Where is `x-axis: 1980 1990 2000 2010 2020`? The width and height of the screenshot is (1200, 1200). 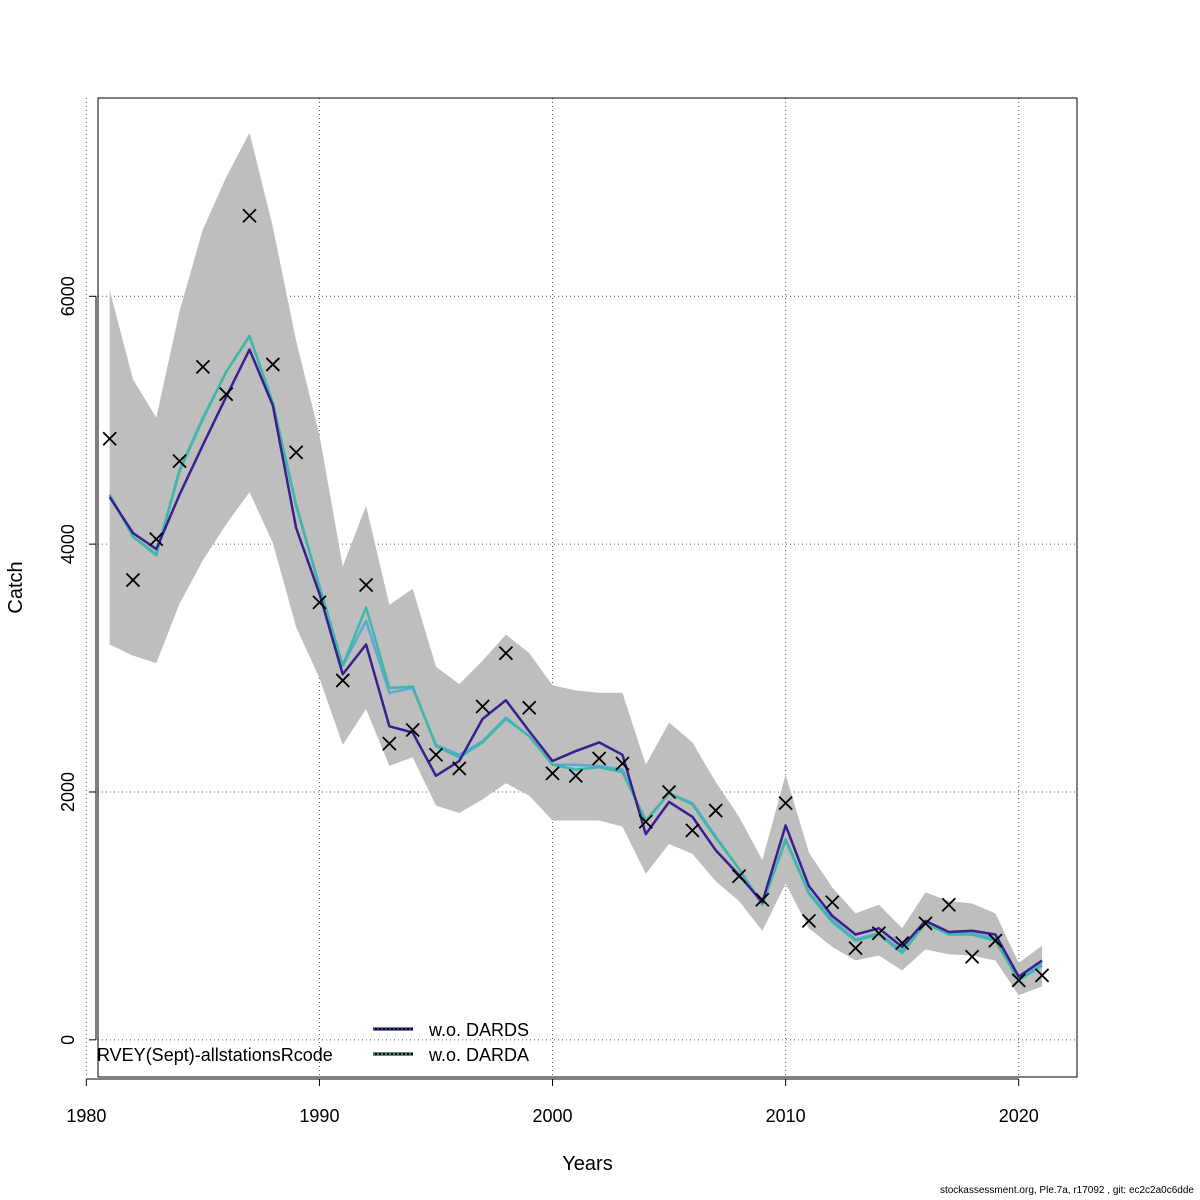
x-axis: 1980 1990 2000 2010 2020 is located at coordinates (552, 1102).